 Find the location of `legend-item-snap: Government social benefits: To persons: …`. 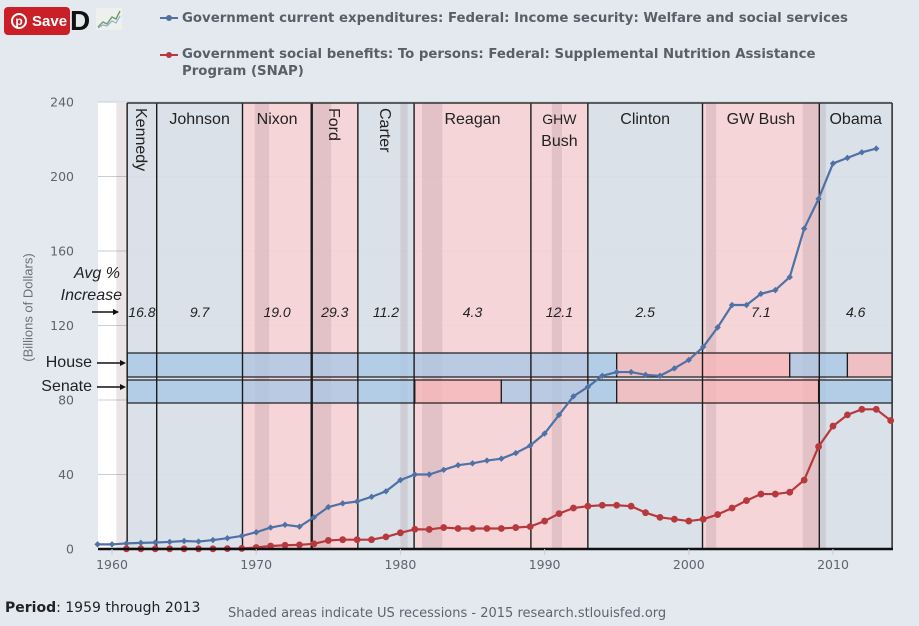

legend-item-snap: Government social benefits: To persons: … is located at coordinates (520, 63).